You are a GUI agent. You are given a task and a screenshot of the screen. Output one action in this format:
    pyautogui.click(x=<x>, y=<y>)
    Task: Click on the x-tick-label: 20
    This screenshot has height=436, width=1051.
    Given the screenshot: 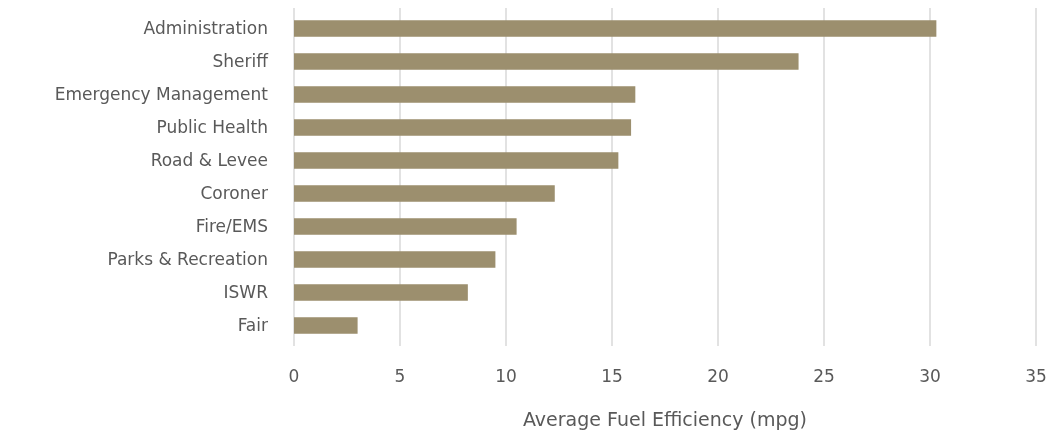 What is the action you would take?
    pyautogui.click(x=718, y=376)
    